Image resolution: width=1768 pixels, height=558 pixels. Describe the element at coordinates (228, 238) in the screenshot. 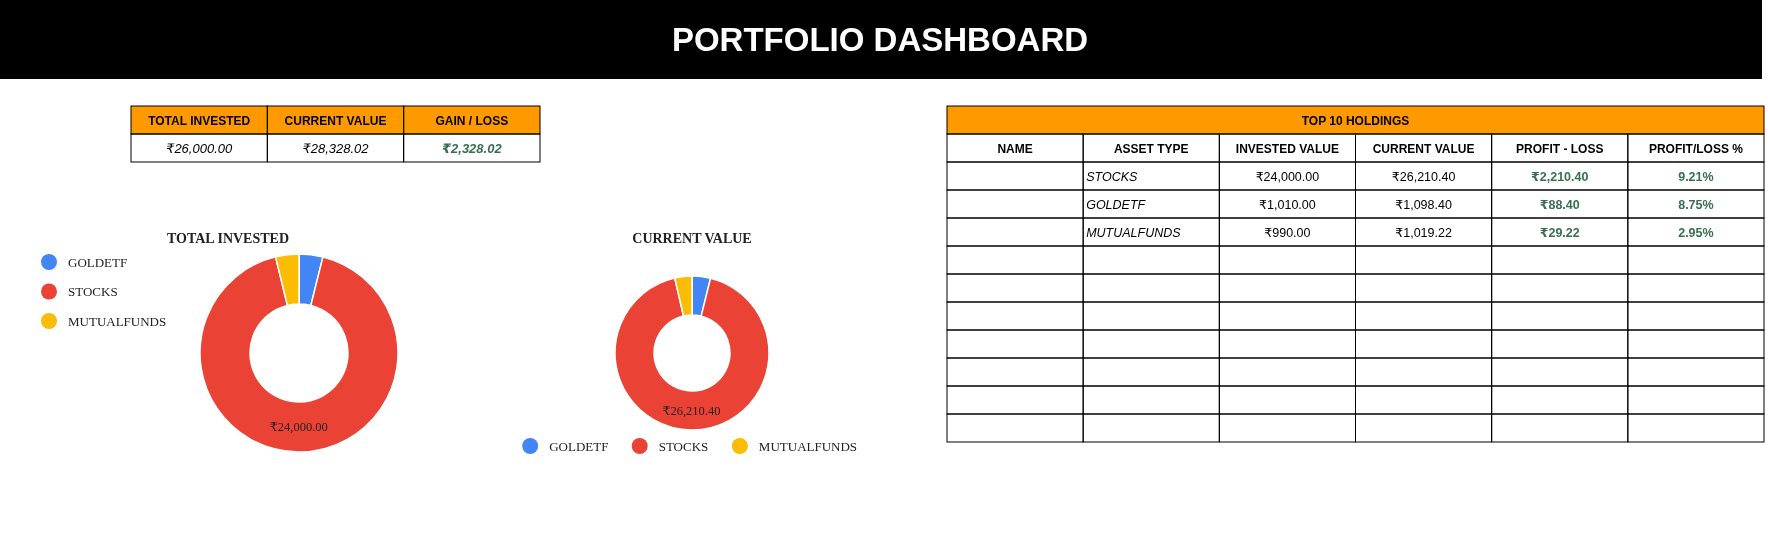

I see `chart-title: TOTAL INVESTED` at that location.